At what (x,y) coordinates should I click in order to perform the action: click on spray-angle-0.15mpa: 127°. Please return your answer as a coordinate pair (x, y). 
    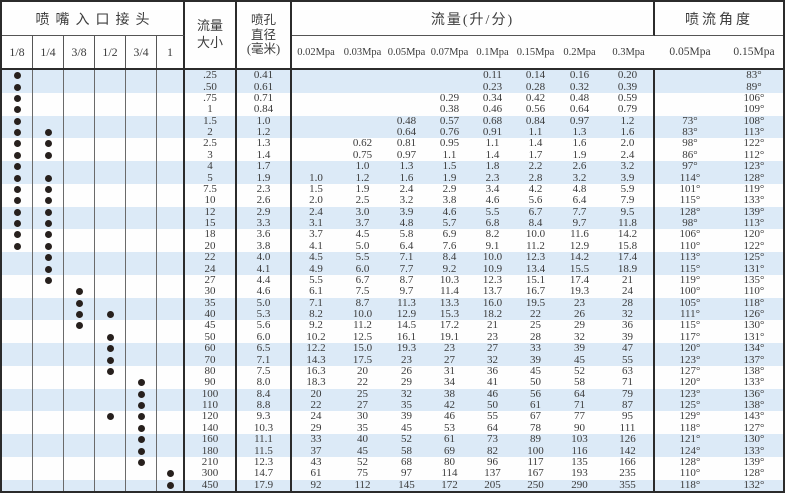
    Looking at the image, I should click on (754, 427).